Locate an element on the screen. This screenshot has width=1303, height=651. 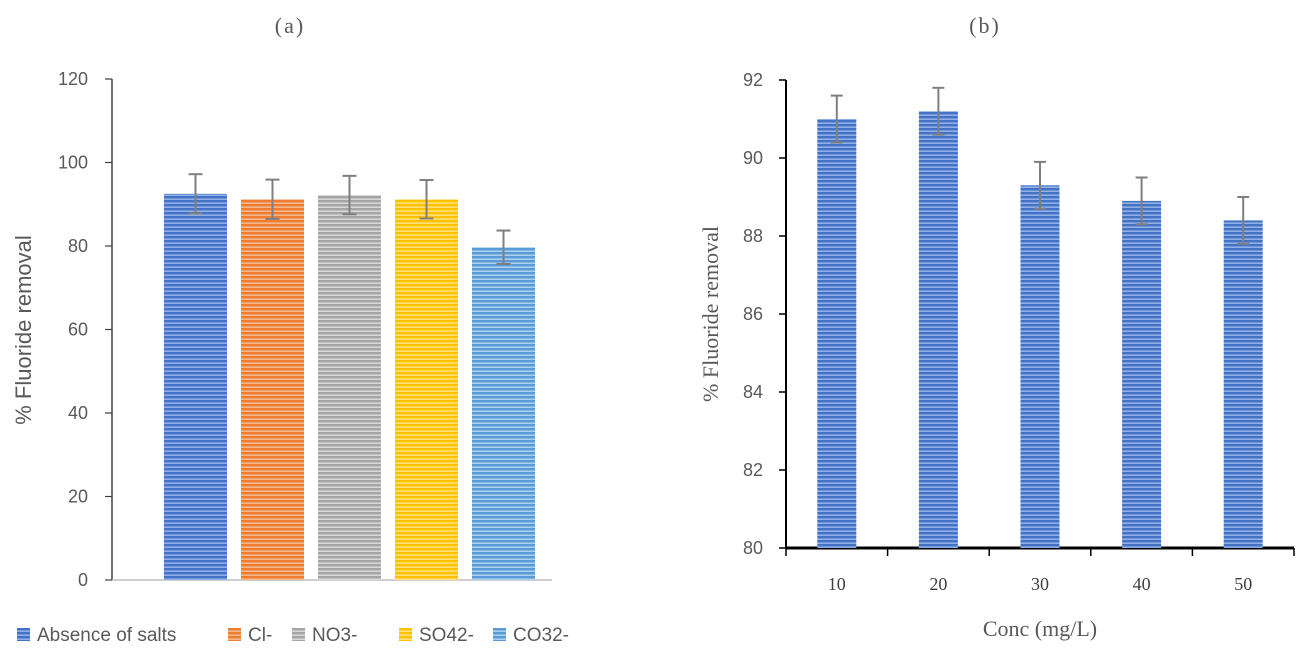
panel-b-x-axis-title: Conc (mg/L) is located at coordinates (1040, 628).